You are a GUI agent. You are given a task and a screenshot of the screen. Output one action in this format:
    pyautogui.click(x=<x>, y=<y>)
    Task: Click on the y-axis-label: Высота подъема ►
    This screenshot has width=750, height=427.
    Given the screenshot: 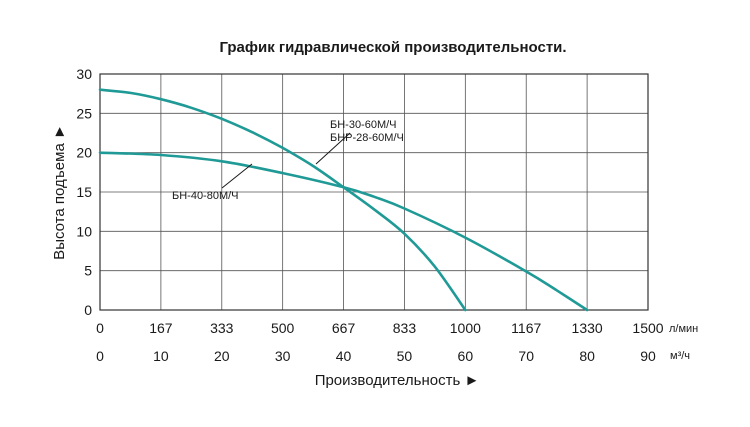 What is the action you would take?
    pyautogui.click(x=59, y=192)
    